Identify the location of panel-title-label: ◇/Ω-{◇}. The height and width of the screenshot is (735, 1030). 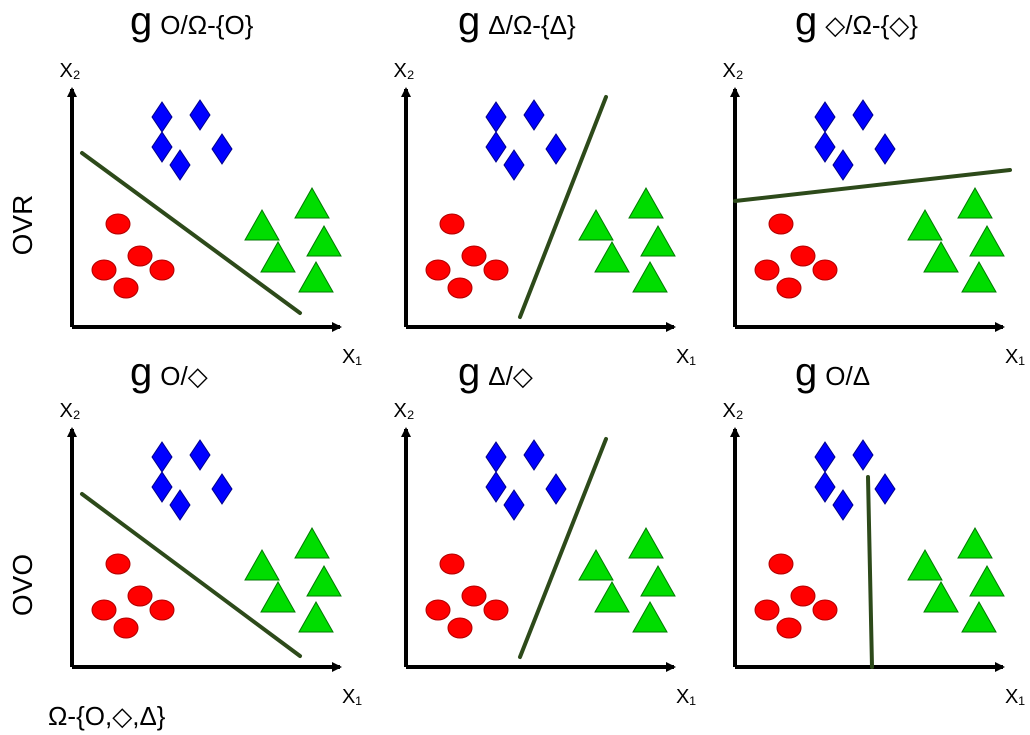
(871, 25).